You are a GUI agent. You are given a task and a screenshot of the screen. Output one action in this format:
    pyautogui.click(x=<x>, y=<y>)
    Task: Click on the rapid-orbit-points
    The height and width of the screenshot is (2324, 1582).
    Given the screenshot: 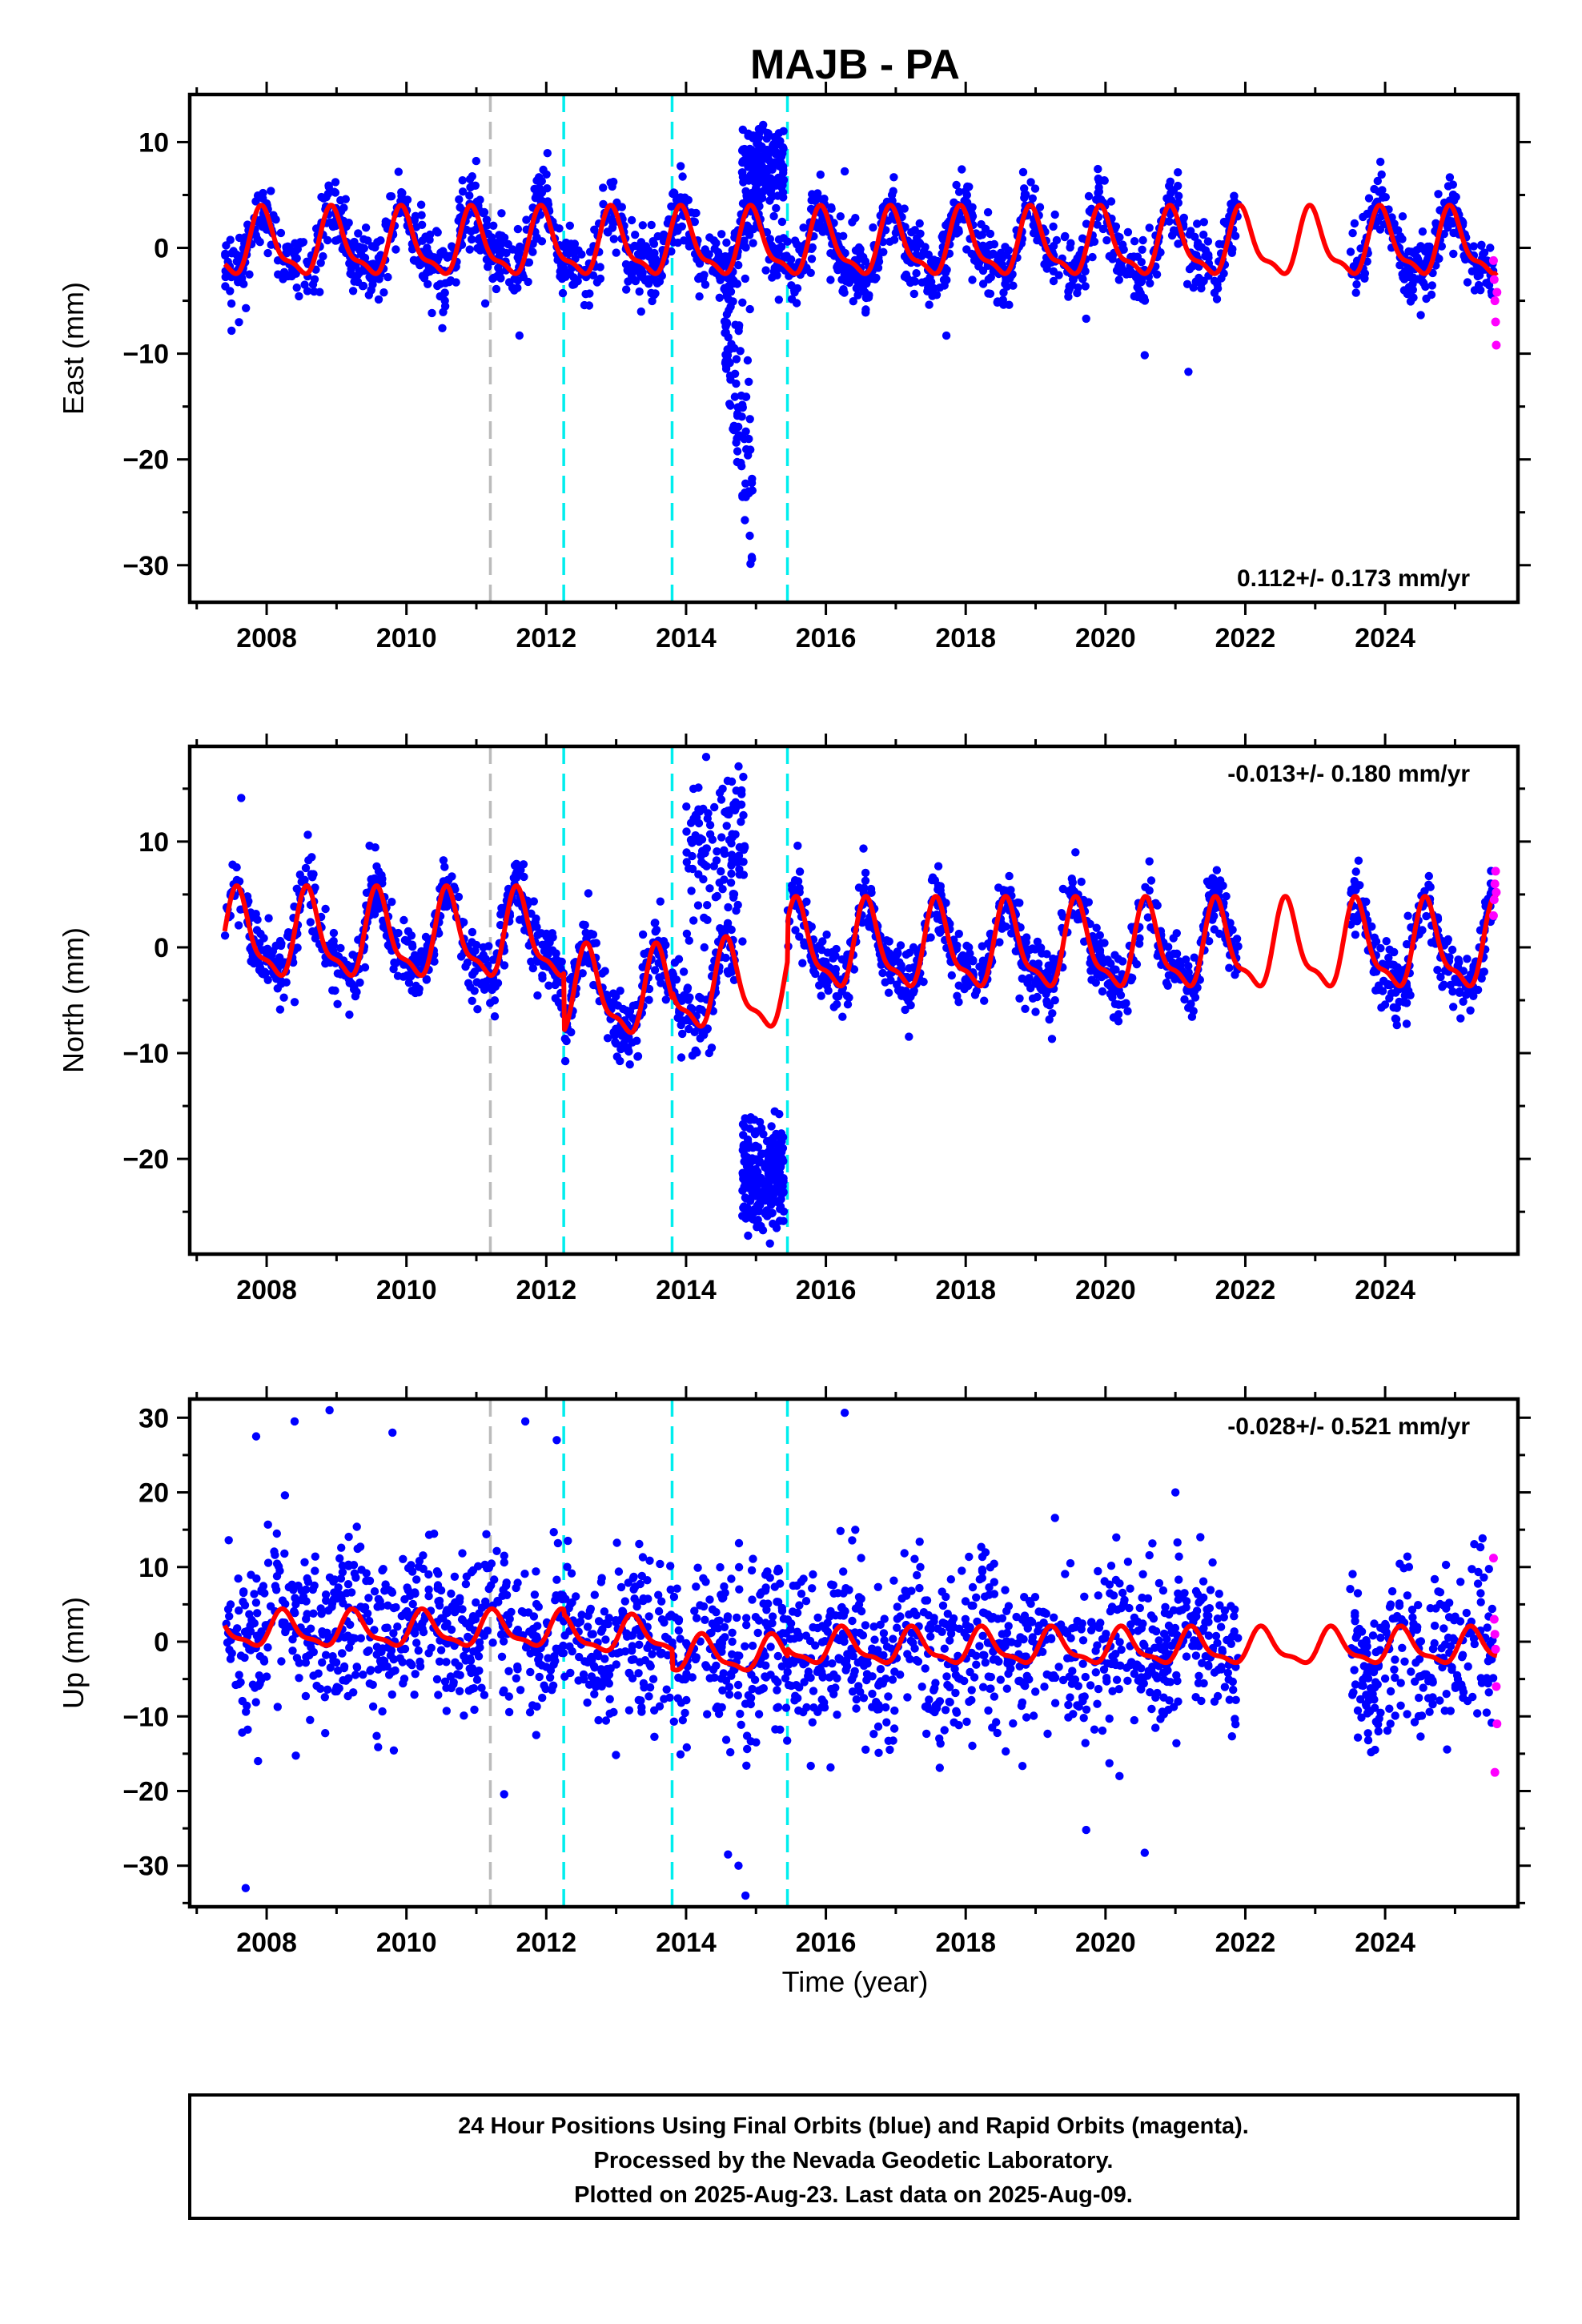 What is the action you would take?
    pyautogui.click(x=1495, y=302)
    